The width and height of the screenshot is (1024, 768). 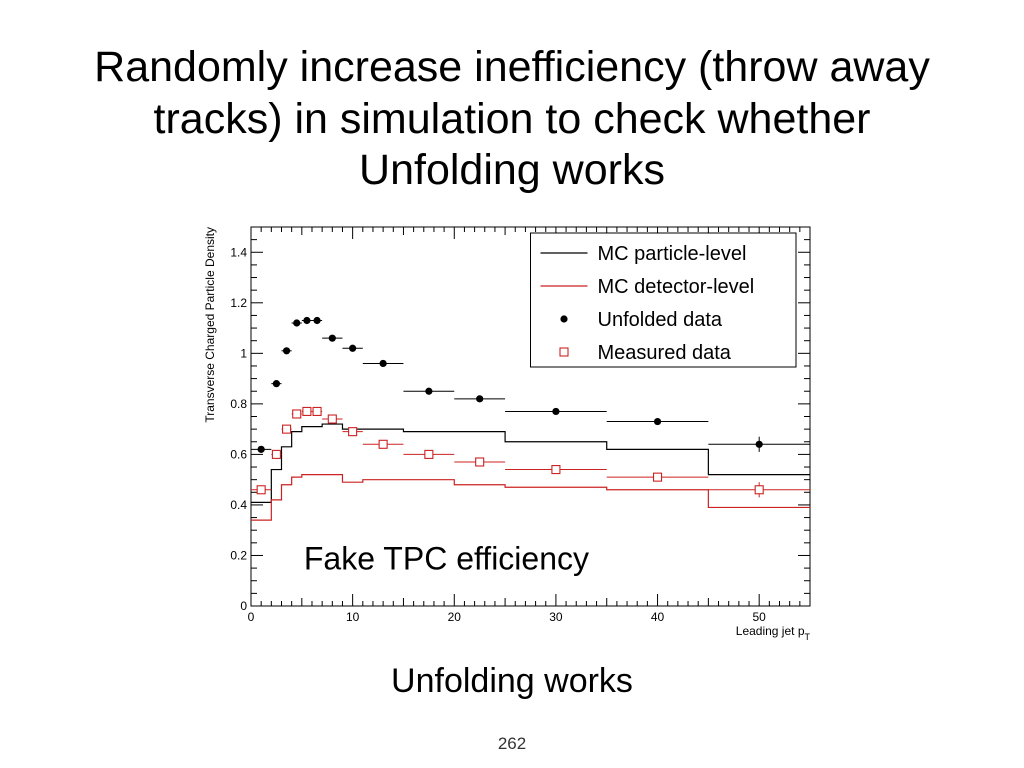 What do you see at coordinates (665, 353) in the screenshot?
I see `legend-label: Measured data` at bounding box center [665, 353].